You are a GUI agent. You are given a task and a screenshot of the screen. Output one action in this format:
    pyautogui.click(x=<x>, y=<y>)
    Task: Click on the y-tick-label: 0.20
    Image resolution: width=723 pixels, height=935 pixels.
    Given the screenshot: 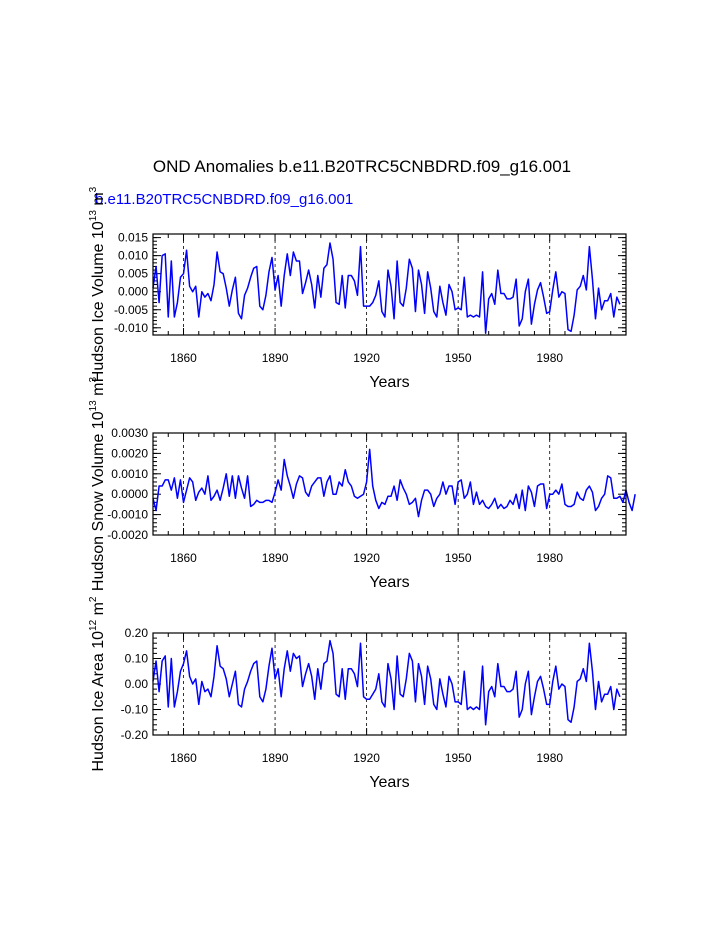 What is the action you would take?
    pyautogui.click(x=137, y=633)
    